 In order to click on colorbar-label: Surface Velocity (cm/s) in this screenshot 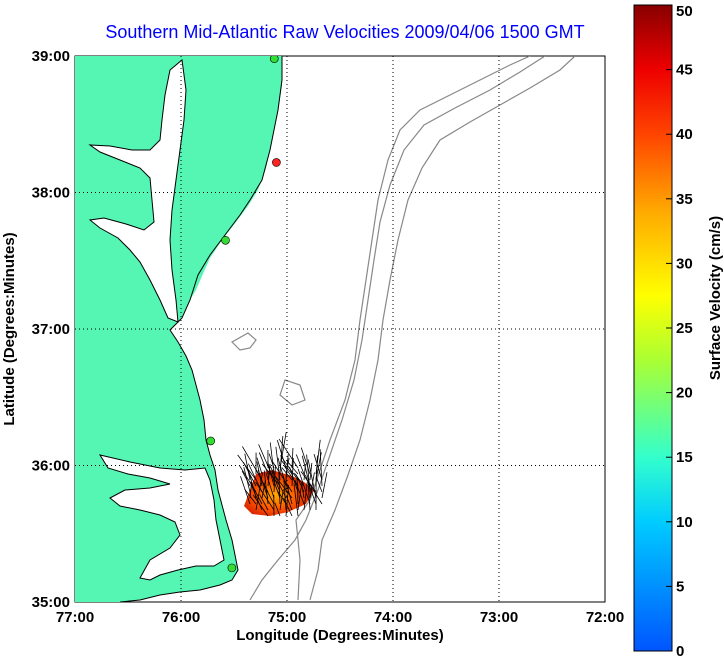, I will do `click(715, 298)`.